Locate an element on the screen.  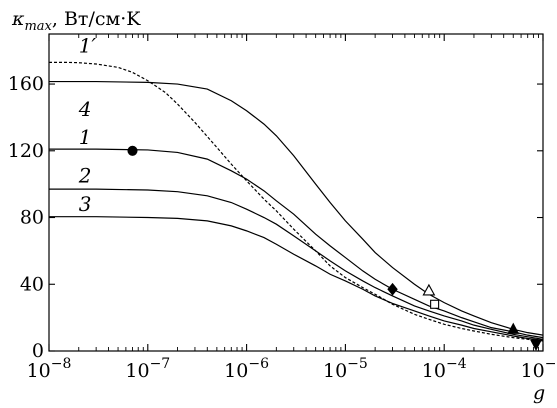
x-tick-label-4: 10⁻⁴ is located at coordinates (444, 369).